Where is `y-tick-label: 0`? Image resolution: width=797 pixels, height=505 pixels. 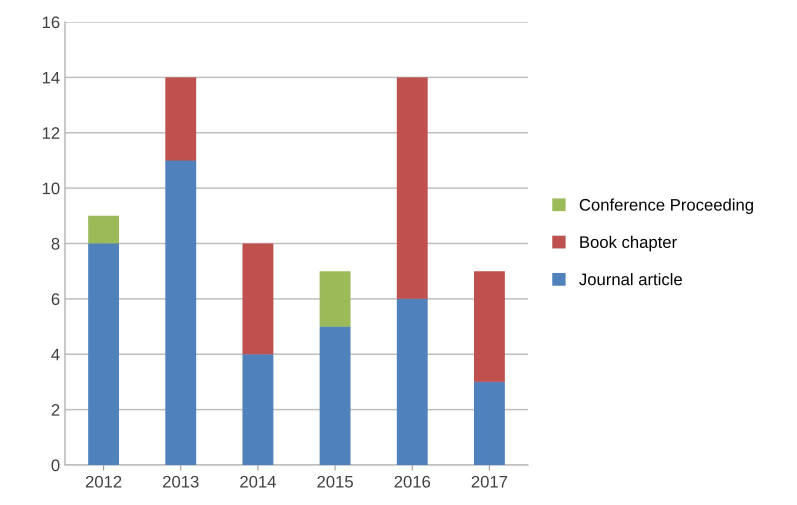
y-tick-label: 0 is located at coordinates (56, 465).